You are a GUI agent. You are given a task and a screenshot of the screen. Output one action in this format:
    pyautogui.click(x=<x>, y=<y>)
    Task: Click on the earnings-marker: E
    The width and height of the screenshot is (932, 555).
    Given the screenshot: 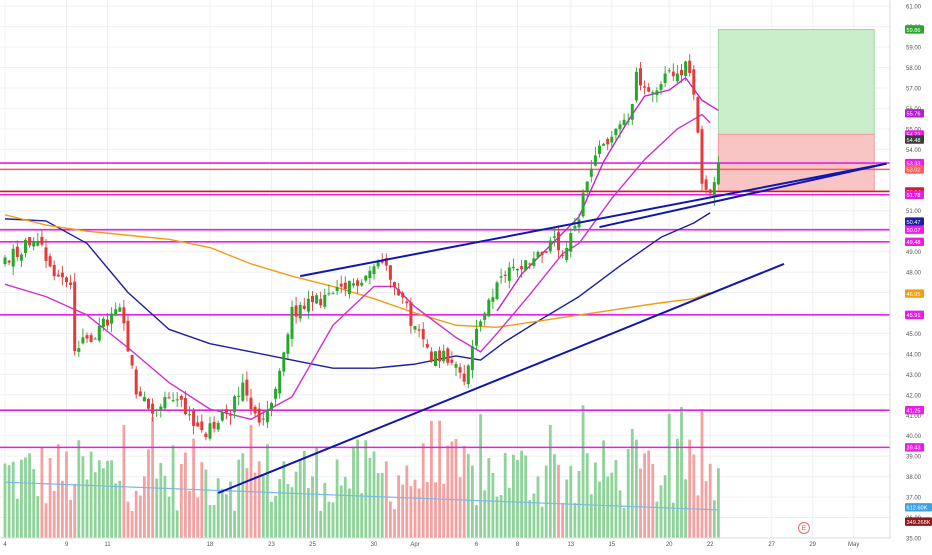 What is the action you would take?
    pyautogui.click(x=804, y=528)
    